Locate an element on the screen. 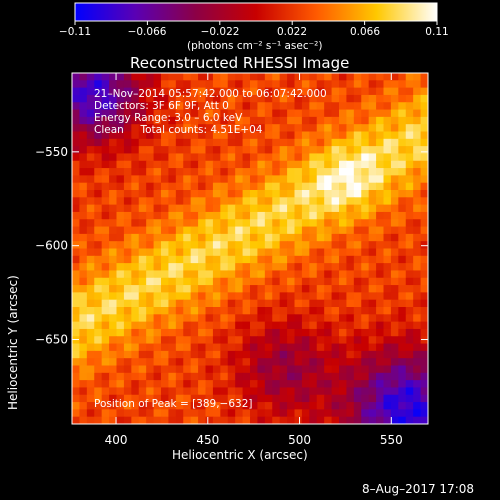 Image resolution: width=500 pixels, height=500 pixels. y-tick-label: −600 is located at coordinates (51, 246).